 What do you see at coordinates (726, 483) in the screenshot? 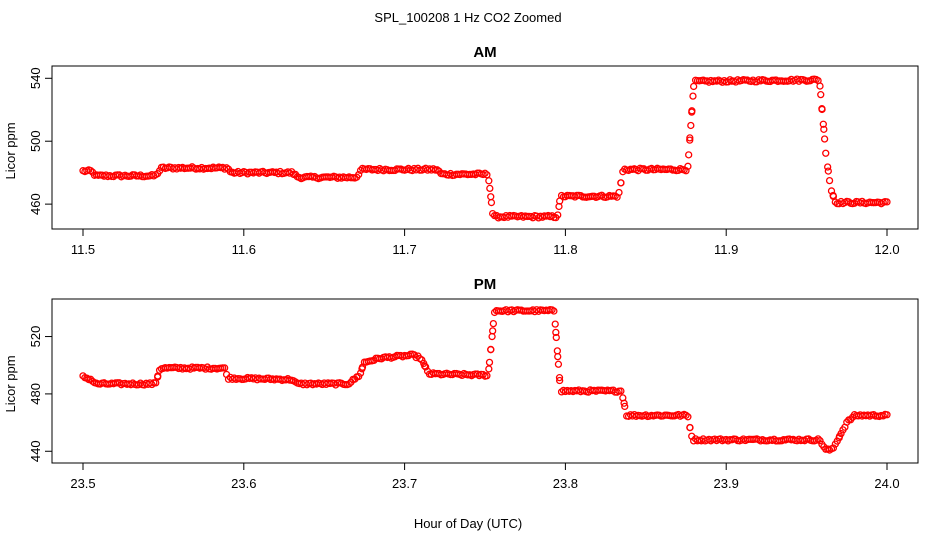
I see `x-tick-label: 23.9` at bounding box center [726, 483].